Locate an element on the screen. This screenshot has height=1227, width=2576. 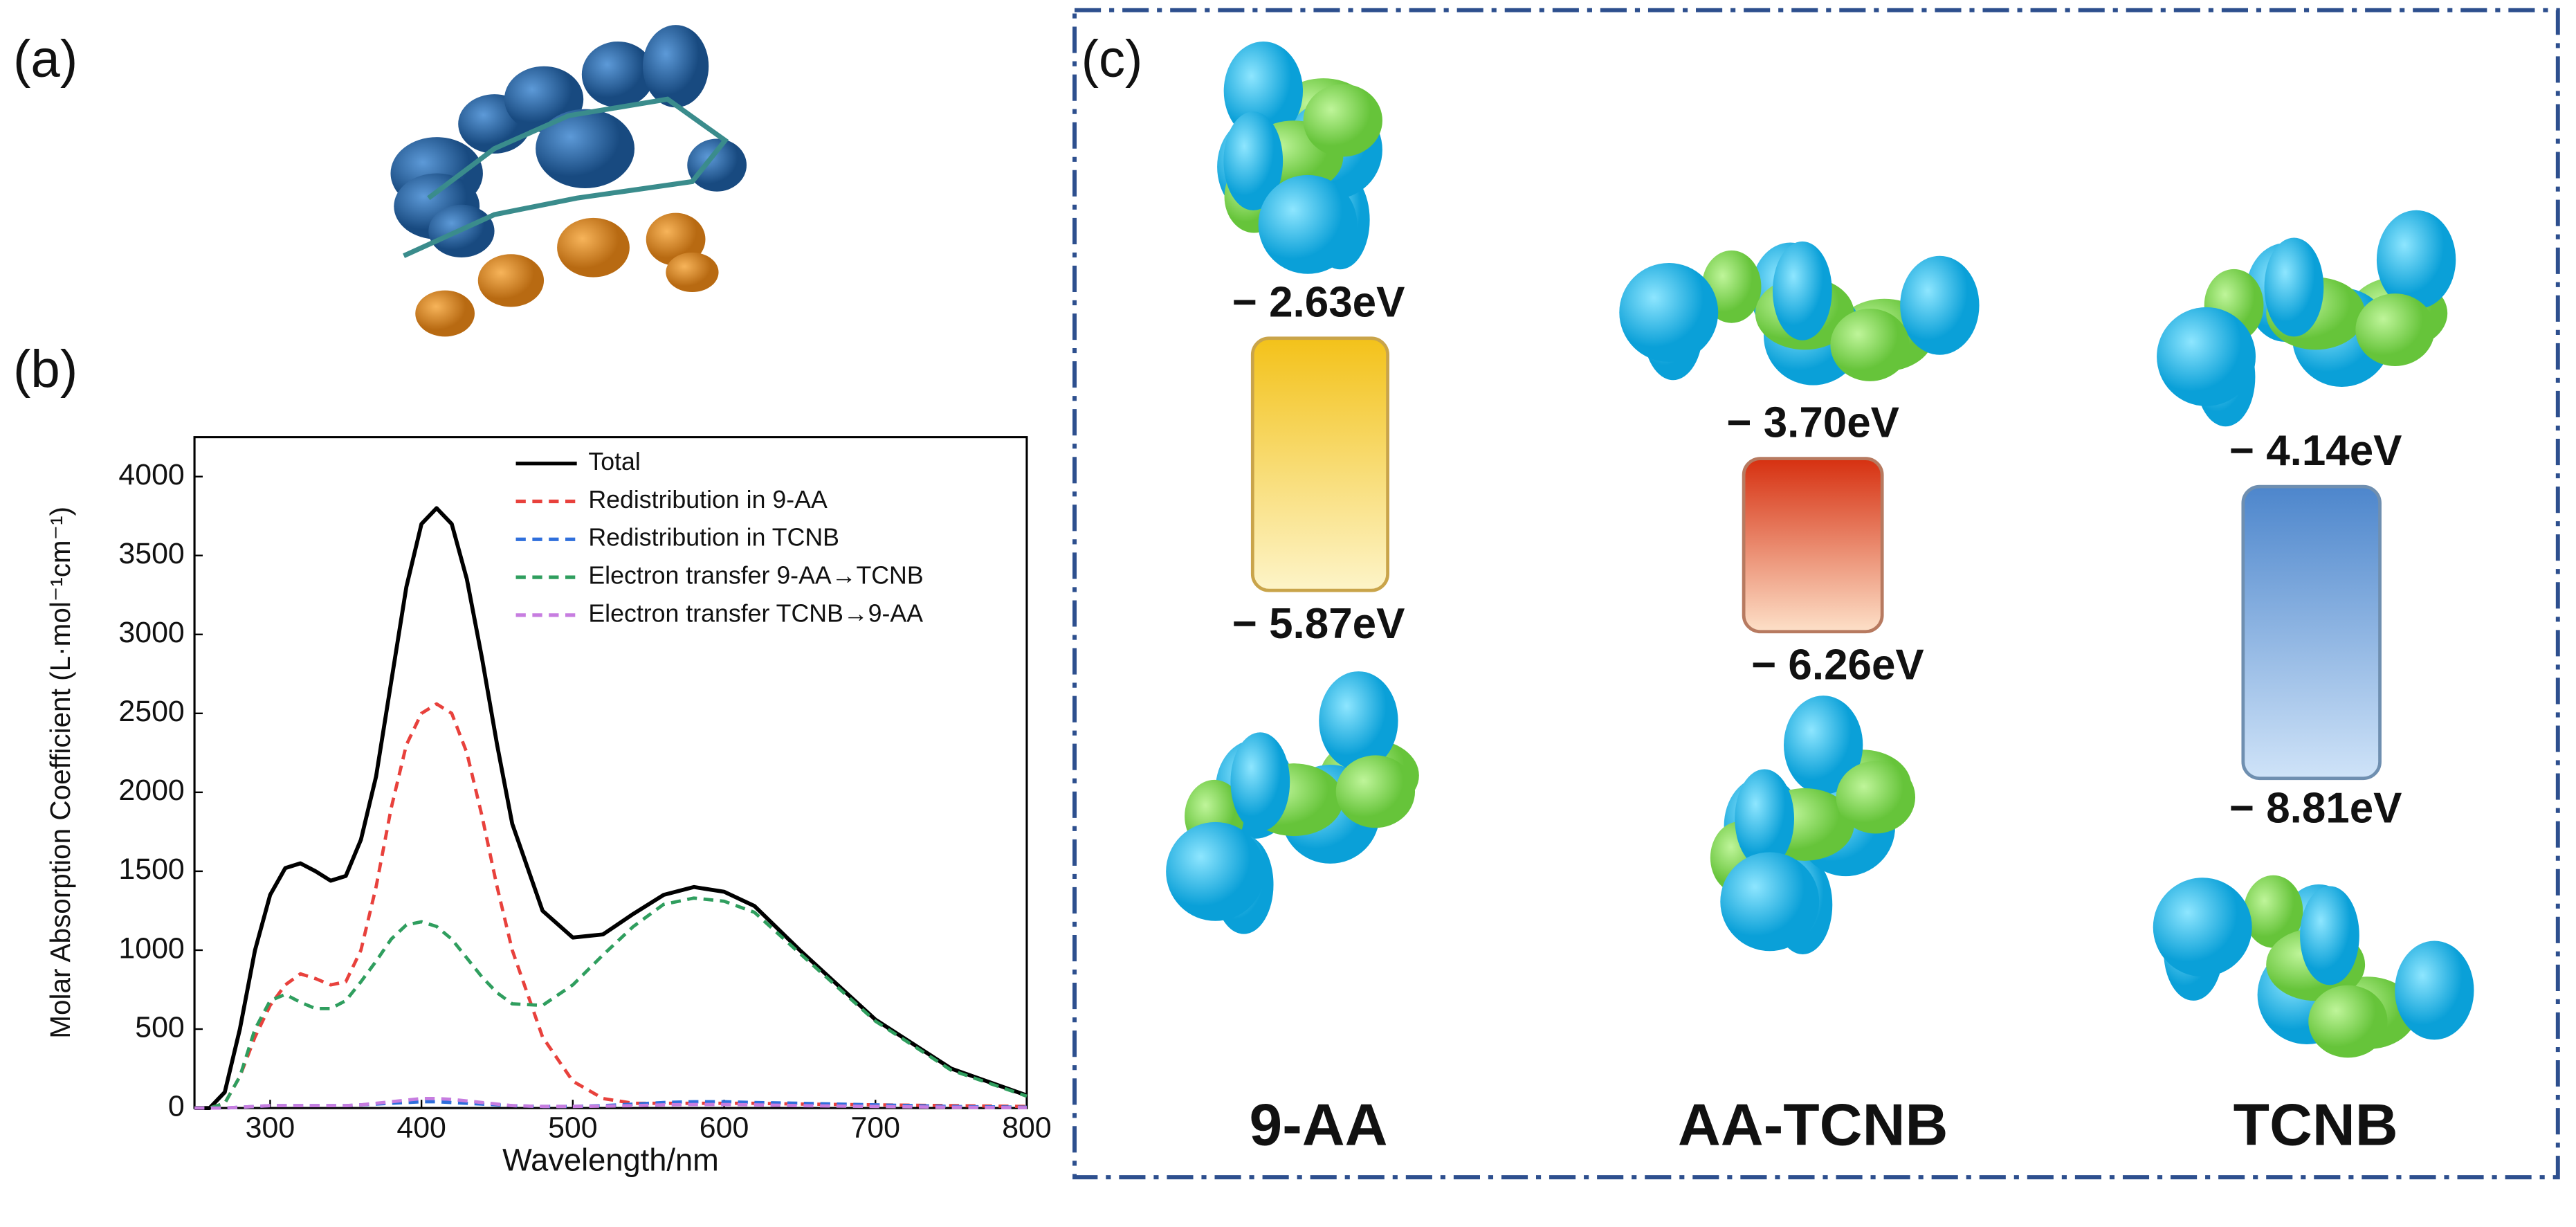
legend-label: Redistribution in 9-AA is located at coordinates (708, 499).